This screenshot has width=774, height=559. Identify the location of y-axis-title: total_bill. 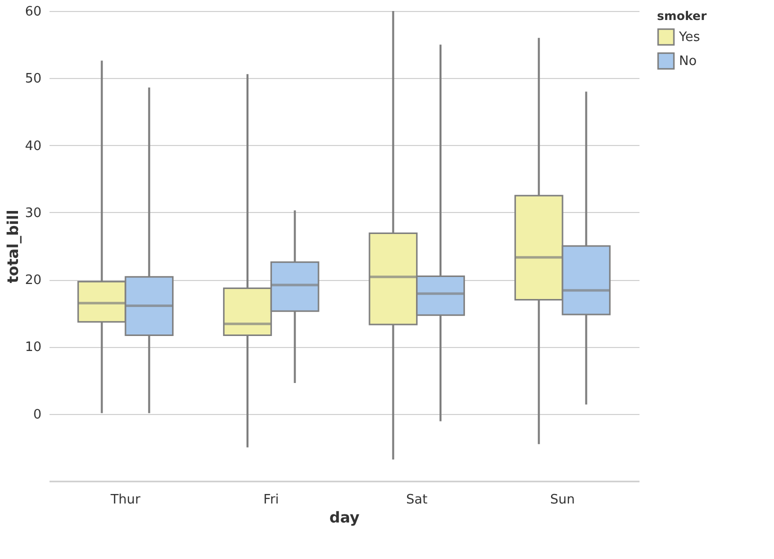
(13, 247).